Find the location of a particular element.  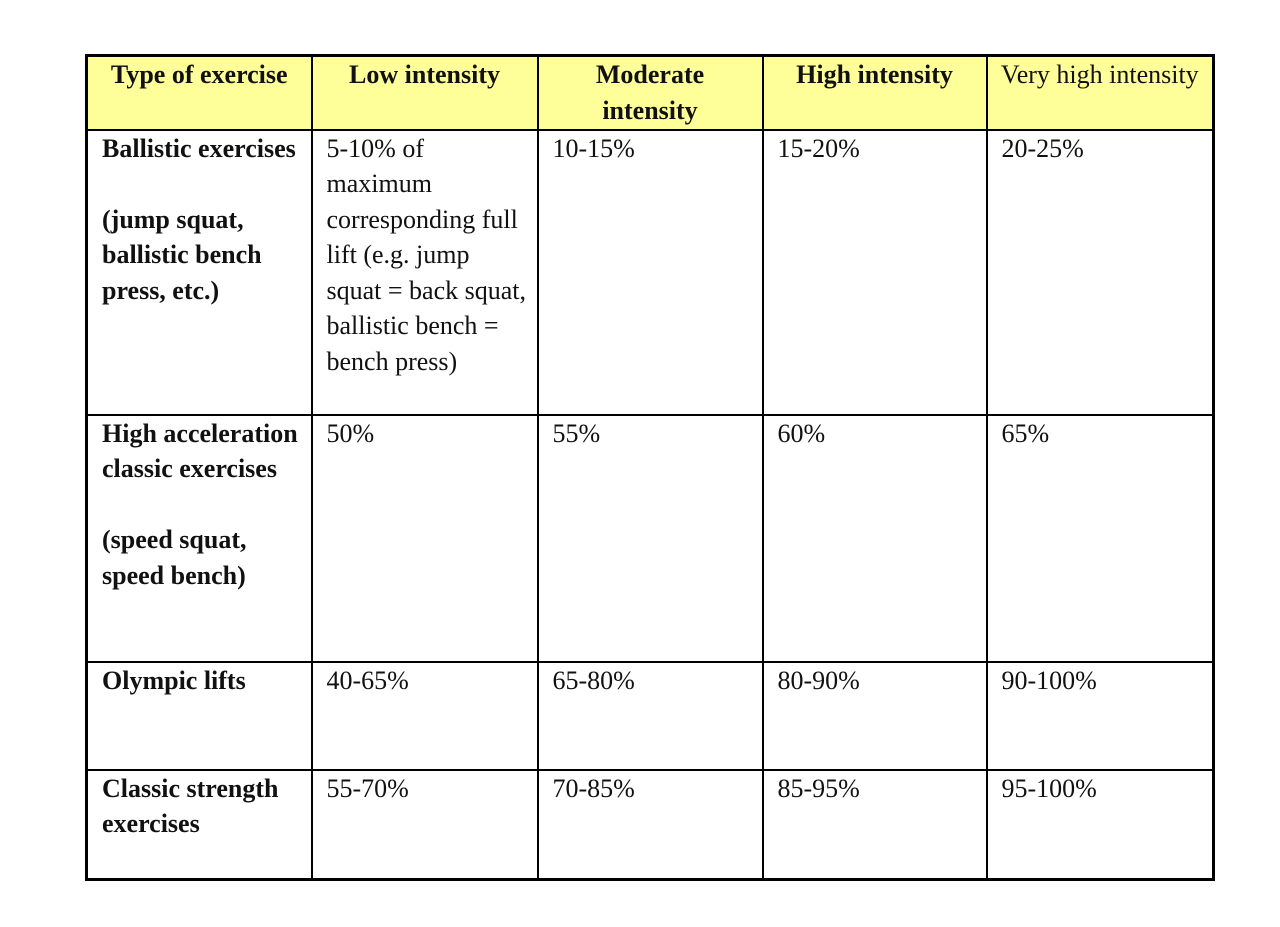

intensity-cell: 55% is located at coordinates (650, 538).